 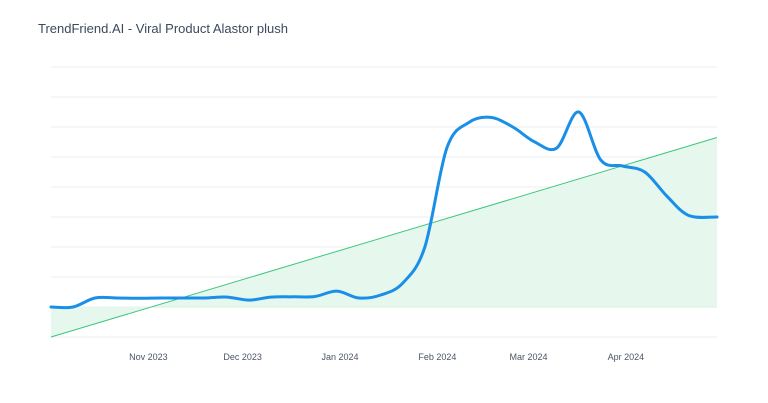 I want to click on x-tick-label: Feb 2024, so click(x=437, y=357).